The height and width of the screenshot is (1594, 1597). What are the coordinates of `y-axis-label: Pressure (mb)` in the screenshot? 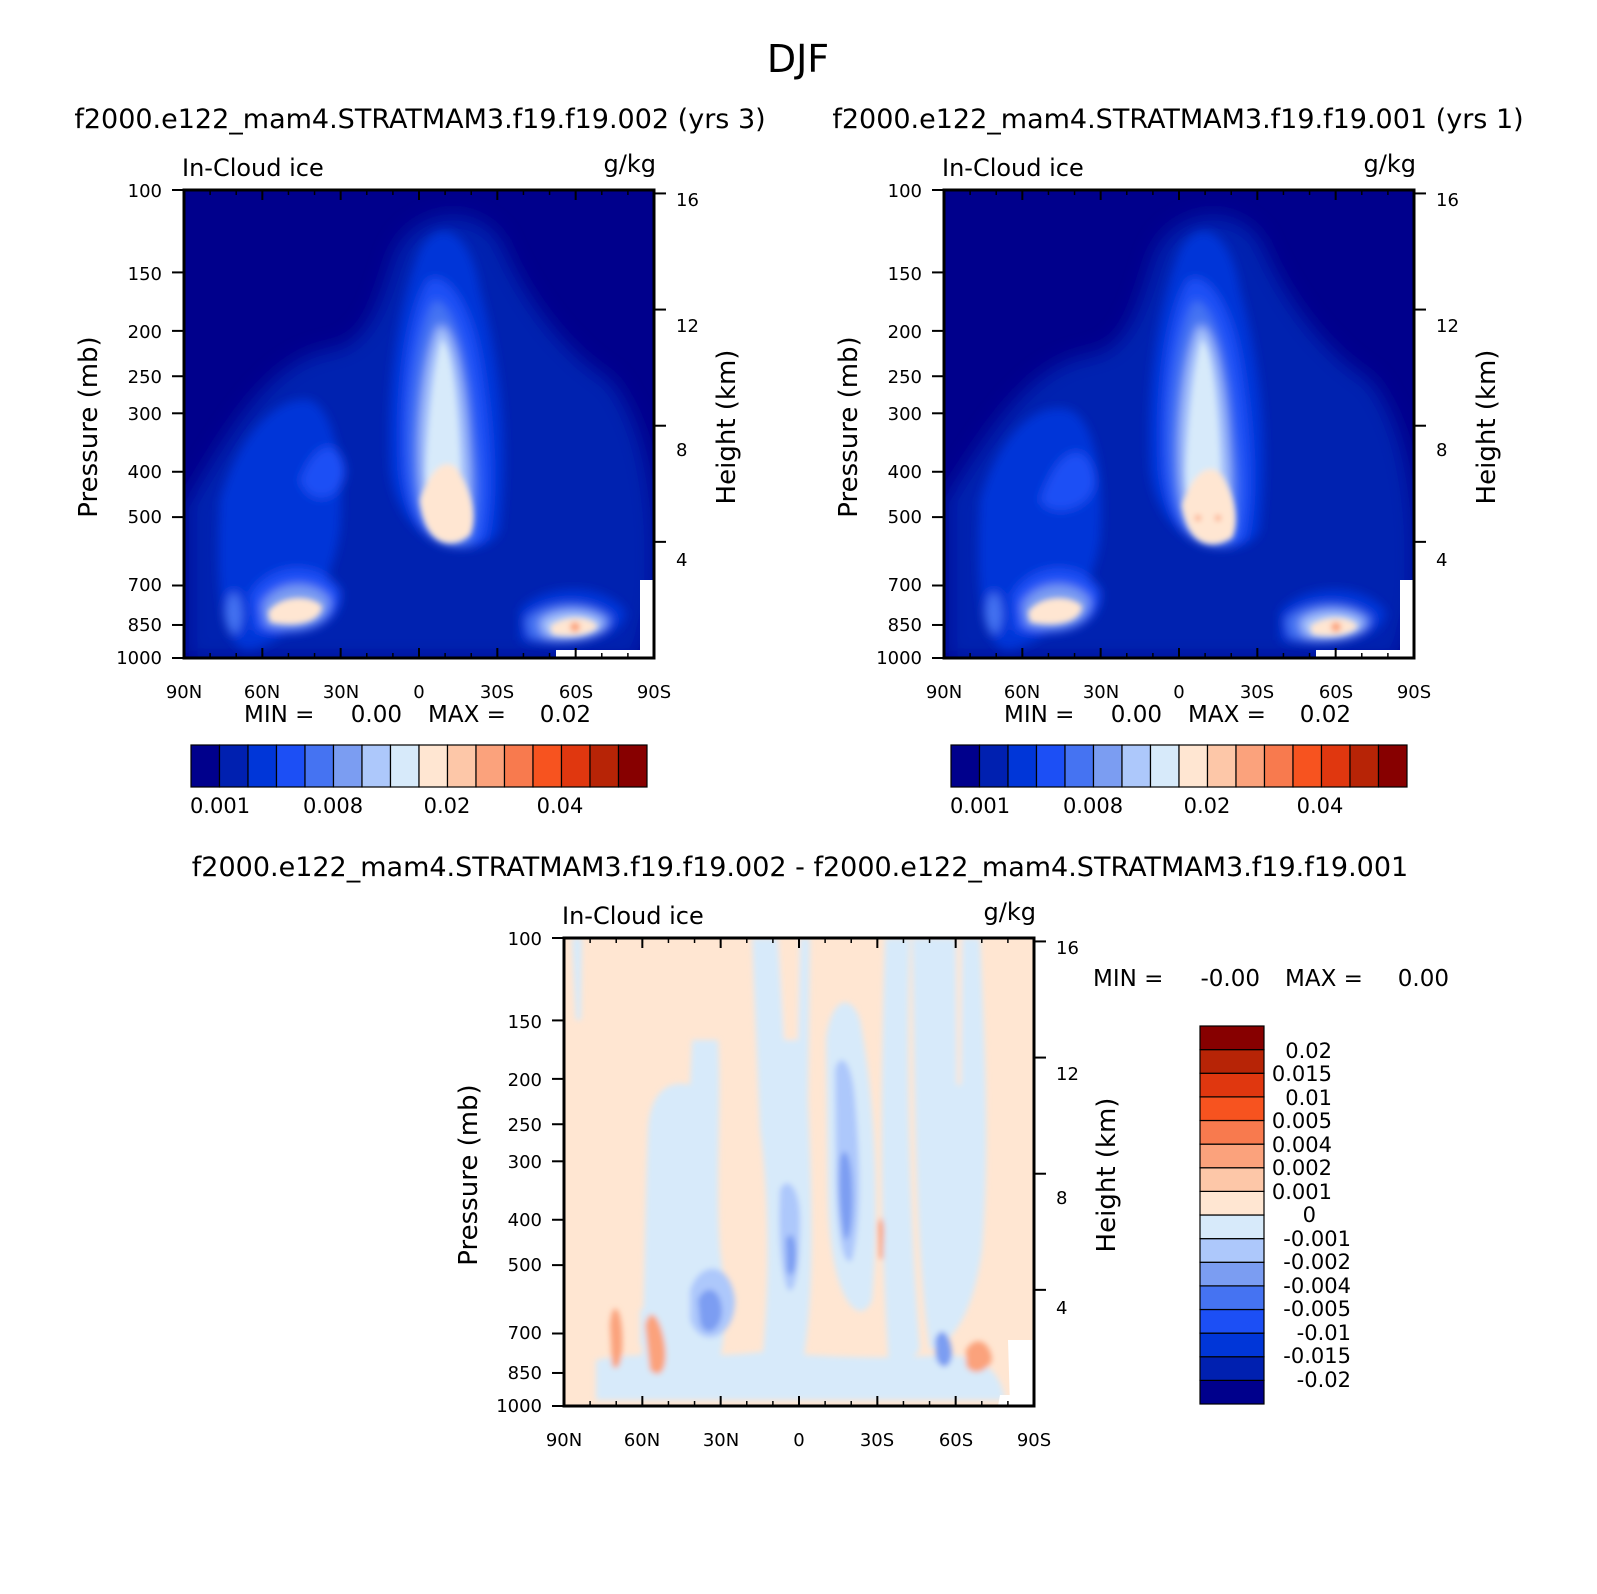 It's located at (849, 426).